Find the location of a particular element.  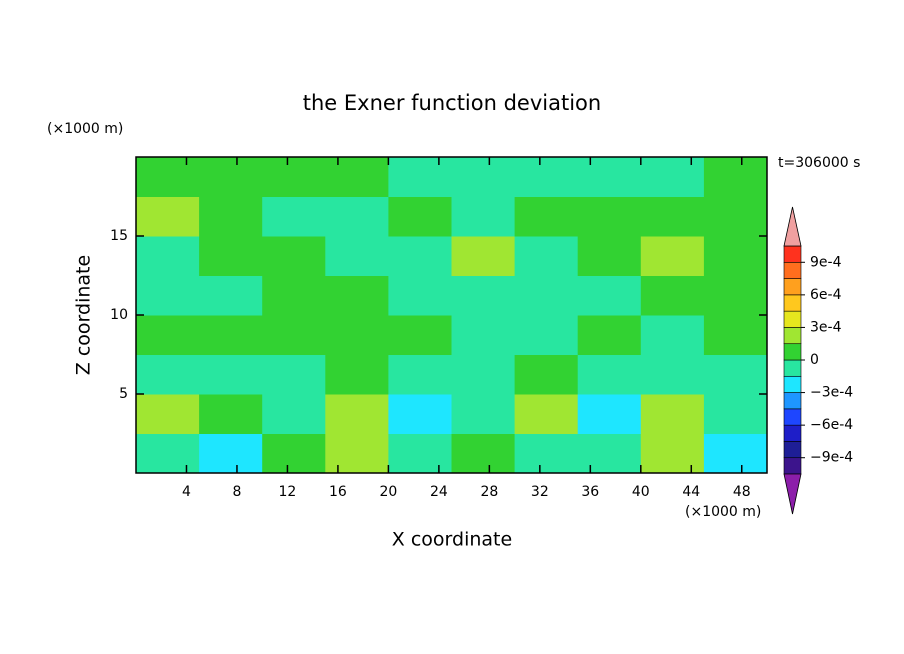

colorbar-extend-high is located at coordinates (792, 226).